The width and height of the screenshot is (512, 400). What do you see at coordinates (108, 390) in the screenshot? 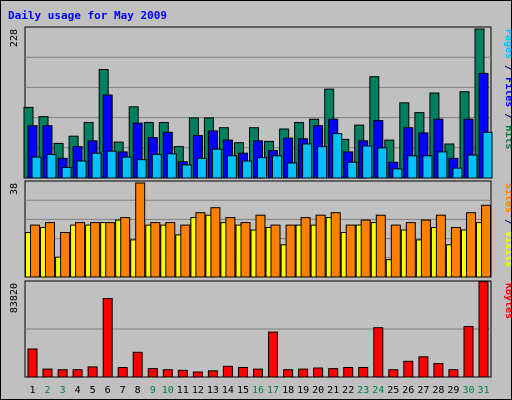
I see `x-tick-label: 6` at bounding box center [108, 390].